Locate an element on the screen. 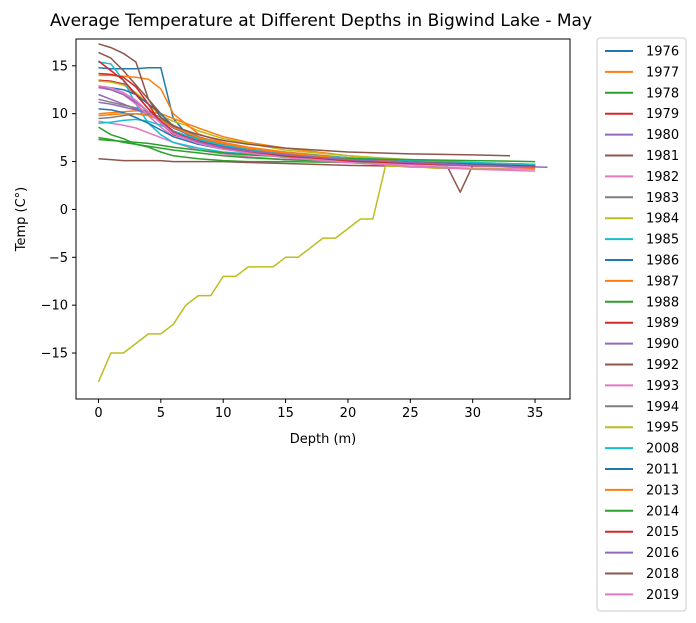  series-line-2016 is located at coordinates (317, 127).